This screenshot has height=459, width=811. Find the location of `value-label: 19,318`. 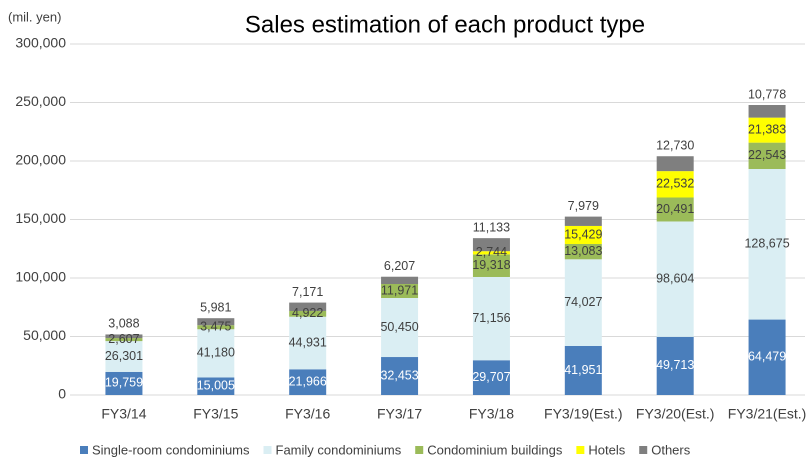

value-label: 19,318 is located at coordinates (491, 265).